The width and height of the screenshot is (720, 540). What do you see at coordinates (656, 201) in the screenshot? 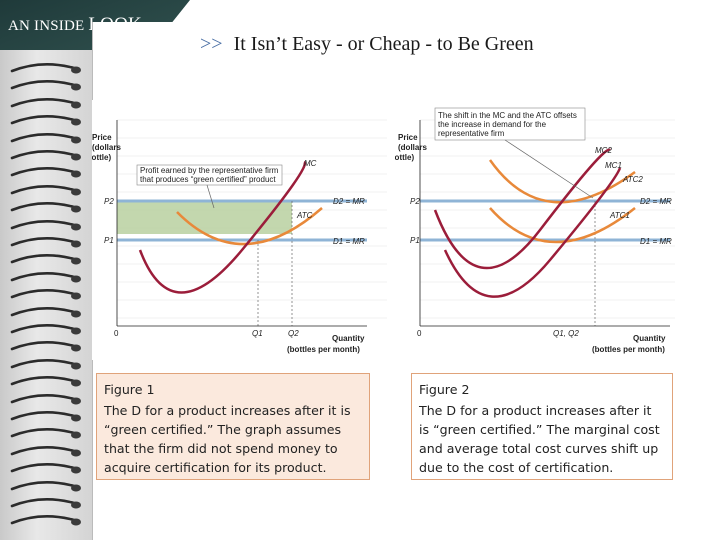
I see `fig2-d2-label: D2 = MR` at bounding box center [656, 201].